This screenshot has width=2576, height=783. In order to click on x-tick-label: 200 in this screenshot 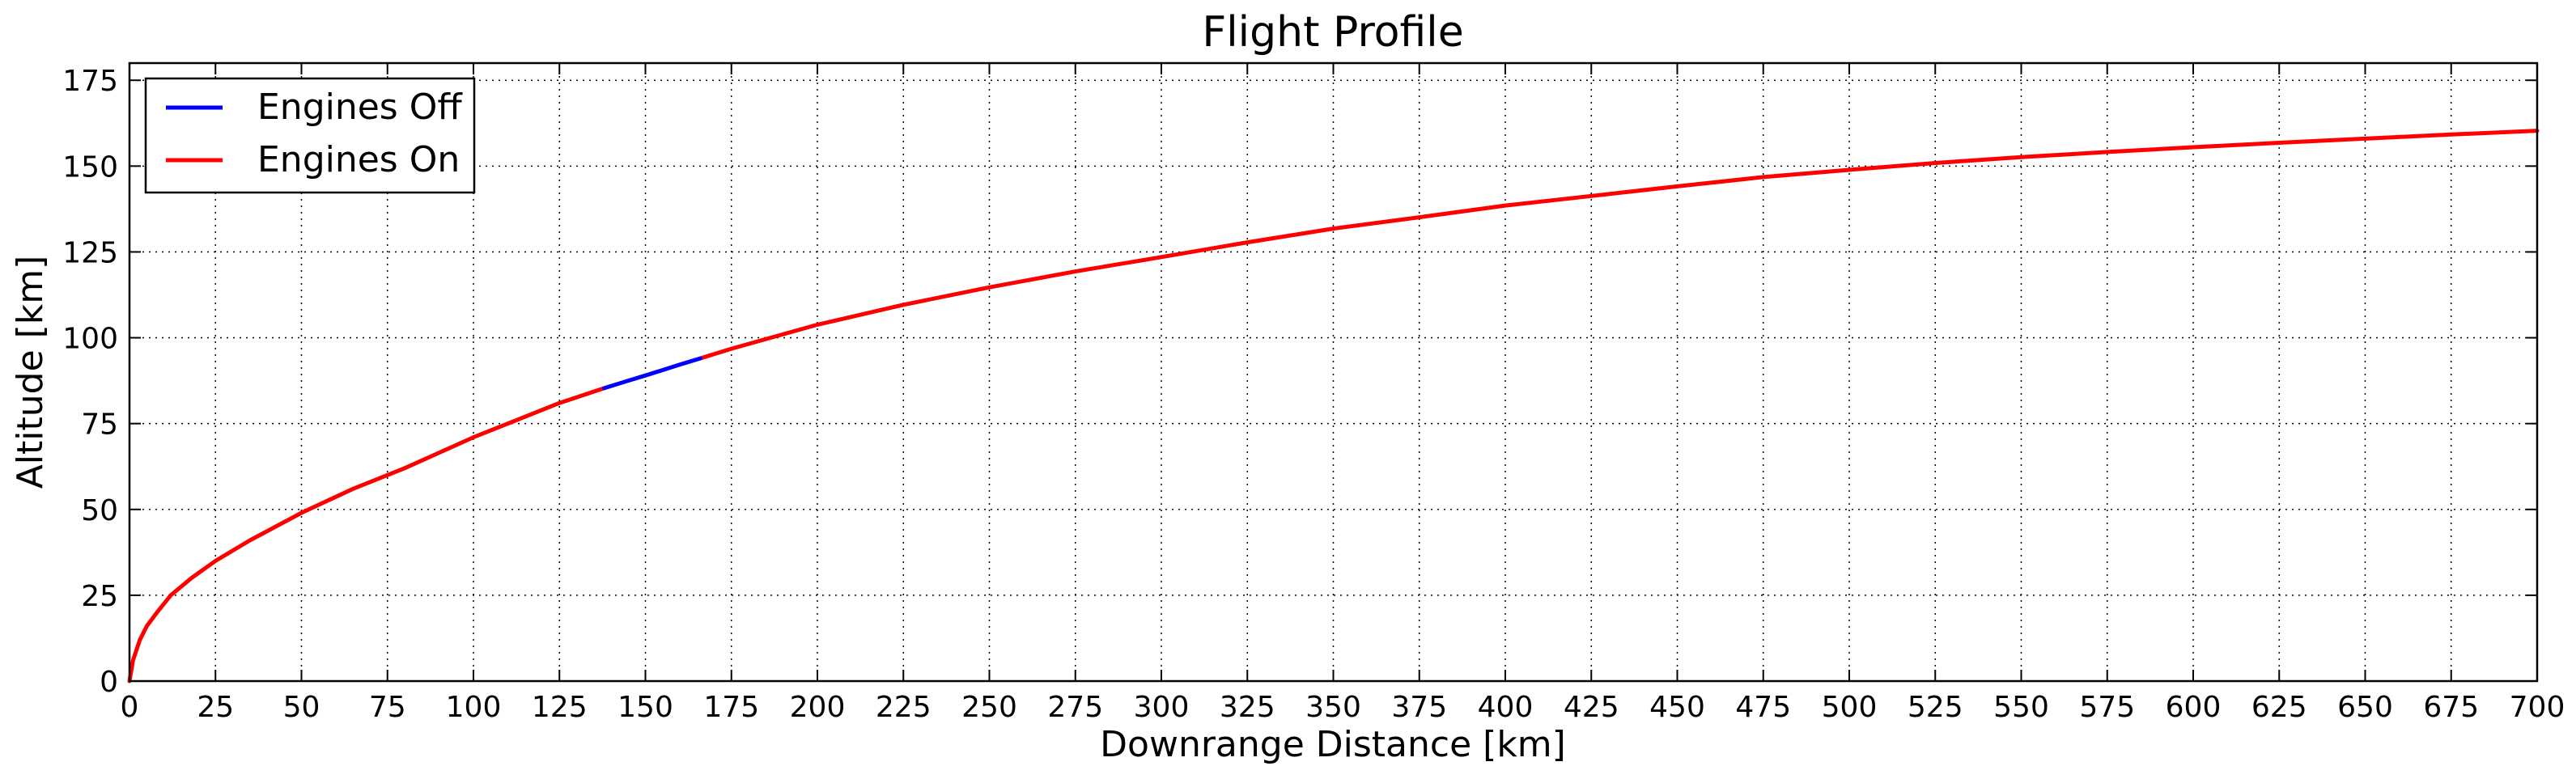, I will do `click(818, 707)`.